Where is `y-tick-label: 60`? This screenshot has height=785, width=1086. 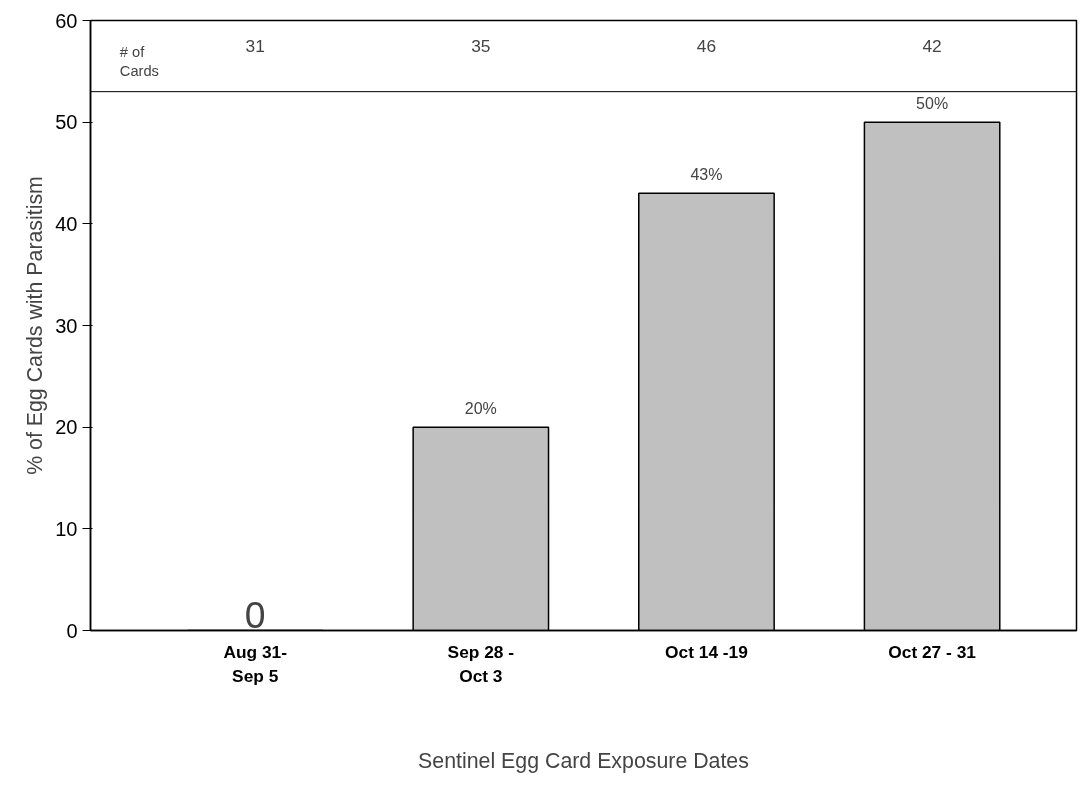 y-tick-label: 60 is located at coordinates (66, 20).